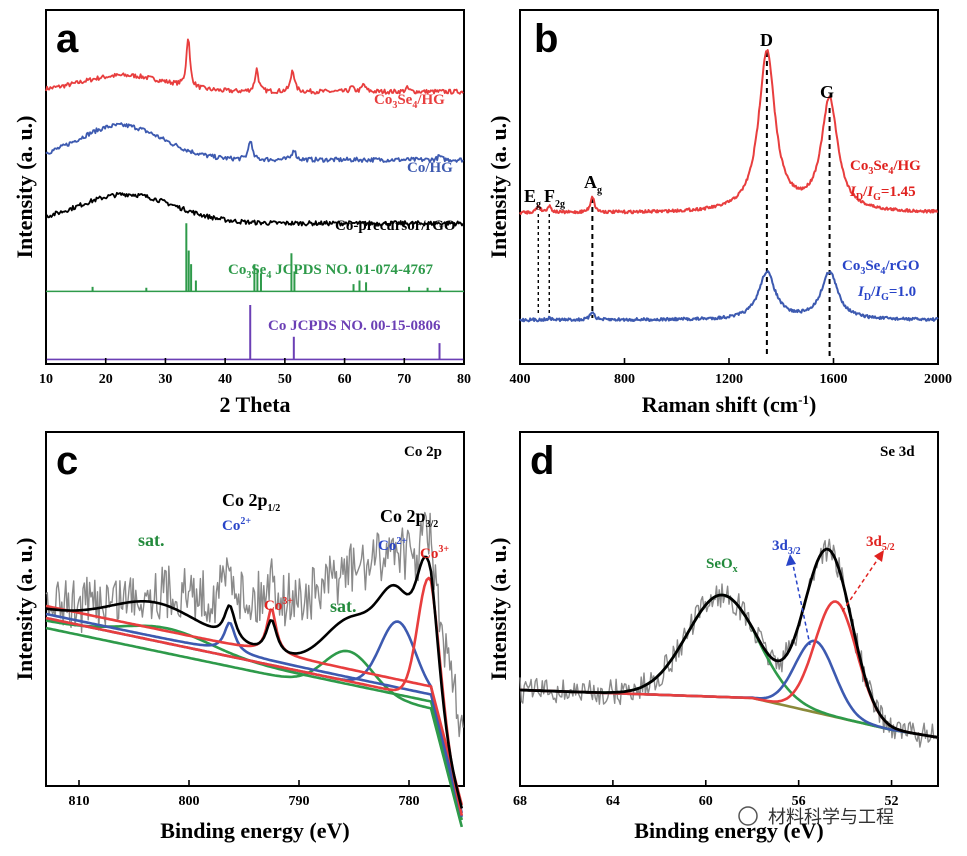 This screenshot has height=856, width=967. What do you see at coordinates (299, 801) in the screenshot?
I see `c-x-tick-label: 790` at bounding box center [299, 801].